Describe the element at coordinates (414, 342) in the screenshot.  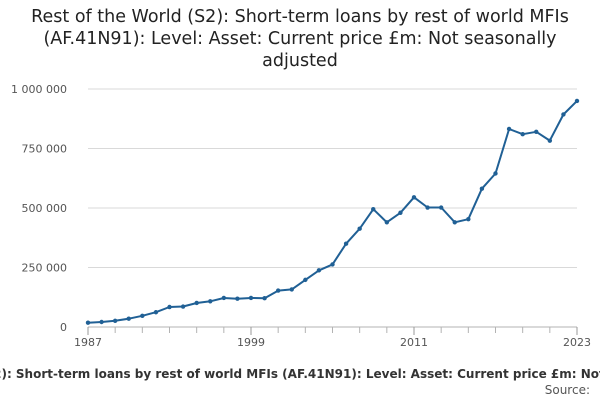
I see `x-tick-label: 2011` at that location.